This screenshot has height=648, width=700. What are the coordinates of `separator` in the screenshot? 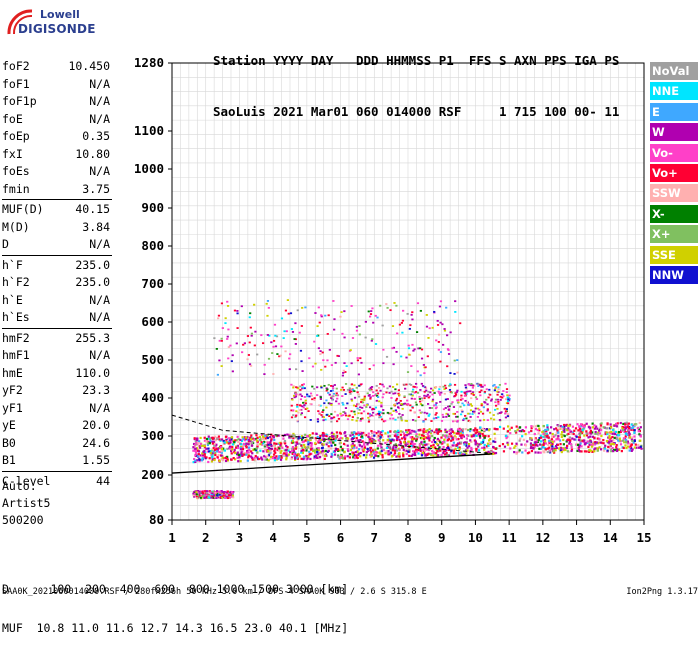 It's located at (57, 471).